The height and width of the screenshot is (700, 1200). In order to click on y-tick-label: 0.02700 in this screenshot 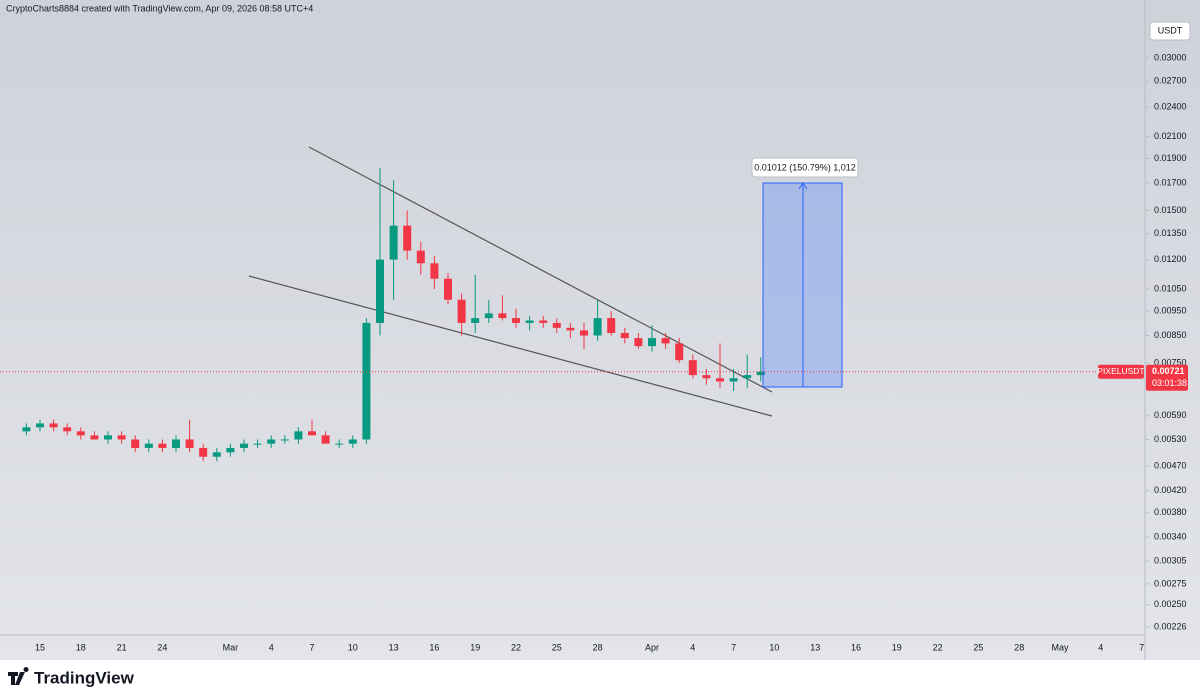, I will do `click(1170, 81)`.